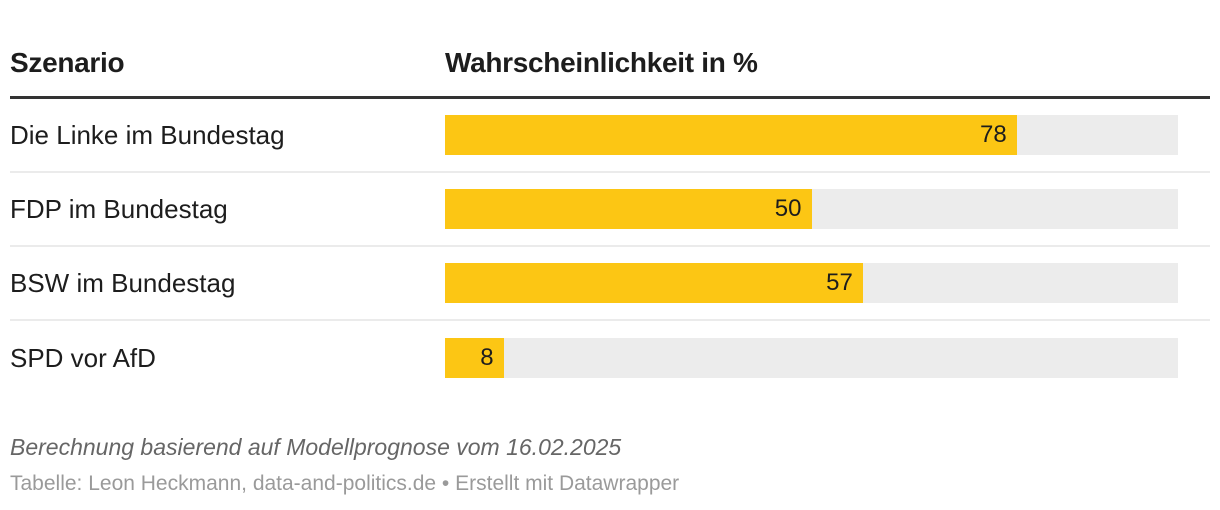 This screenshot has height=510, width=1220. I want to click on bar-track: 57, so click(811, 283).